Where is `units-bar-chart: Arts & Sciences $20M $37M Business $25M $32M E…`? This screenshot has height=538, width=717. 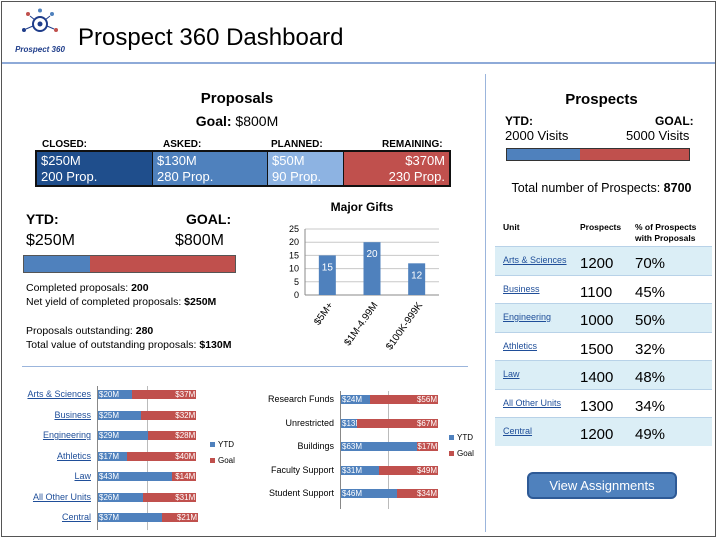
units-bar-chart: Arts & Sciences $20M $37M Business $25M $32M E… is located at coordinates (122, 457).